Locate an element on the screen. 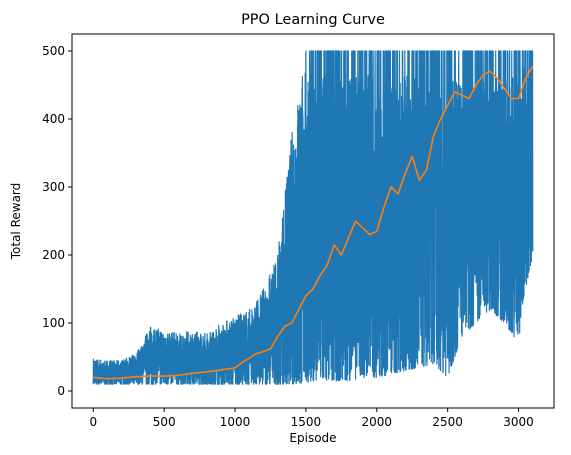 The height and width of the screenshot is (455, 571). x-tick-label: 0 is located at coordinates (93, 422).